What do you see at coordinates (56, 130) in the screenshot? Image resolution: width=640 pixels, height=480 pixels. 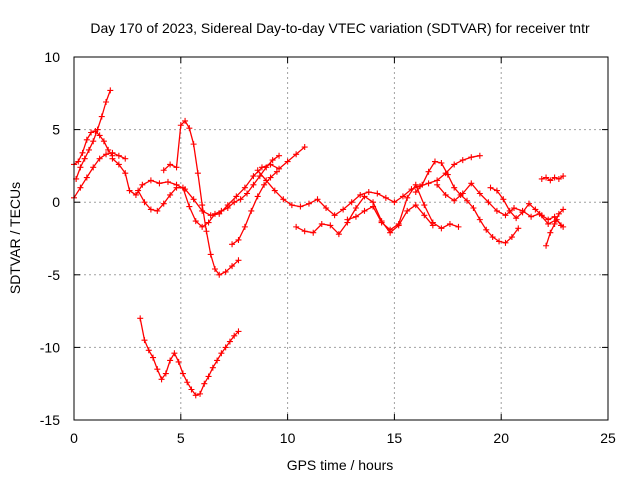 I see `y-tick-label: 5` at bounding box center [56, 130].